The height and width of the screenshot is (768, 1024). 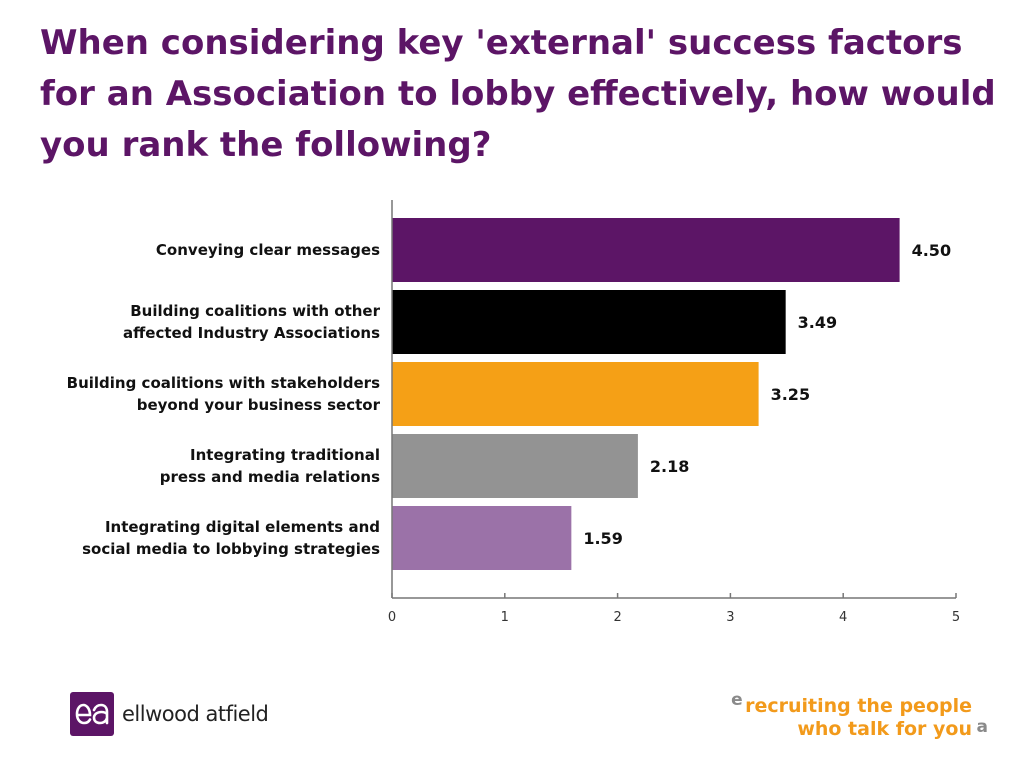 What do you see at coordinates (268, 250) in the screenshot?
I see `category-label-1: Conveying clear messages` at bounding box center [268, 250].